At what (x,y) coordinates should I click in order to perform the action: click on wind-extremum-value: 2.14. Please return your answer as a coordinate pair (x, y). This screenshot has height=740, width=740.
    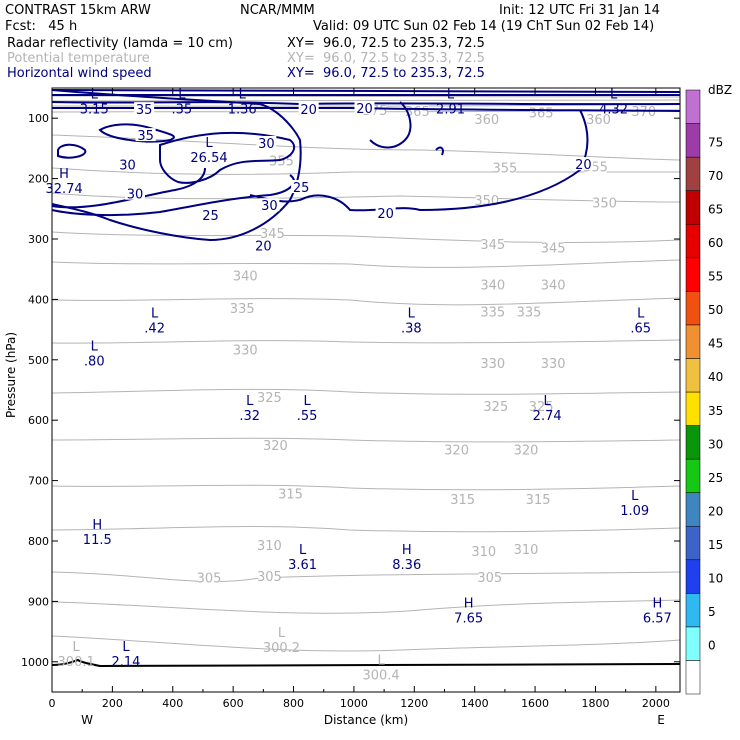
    Looking at the image, I should click on (125, 662).